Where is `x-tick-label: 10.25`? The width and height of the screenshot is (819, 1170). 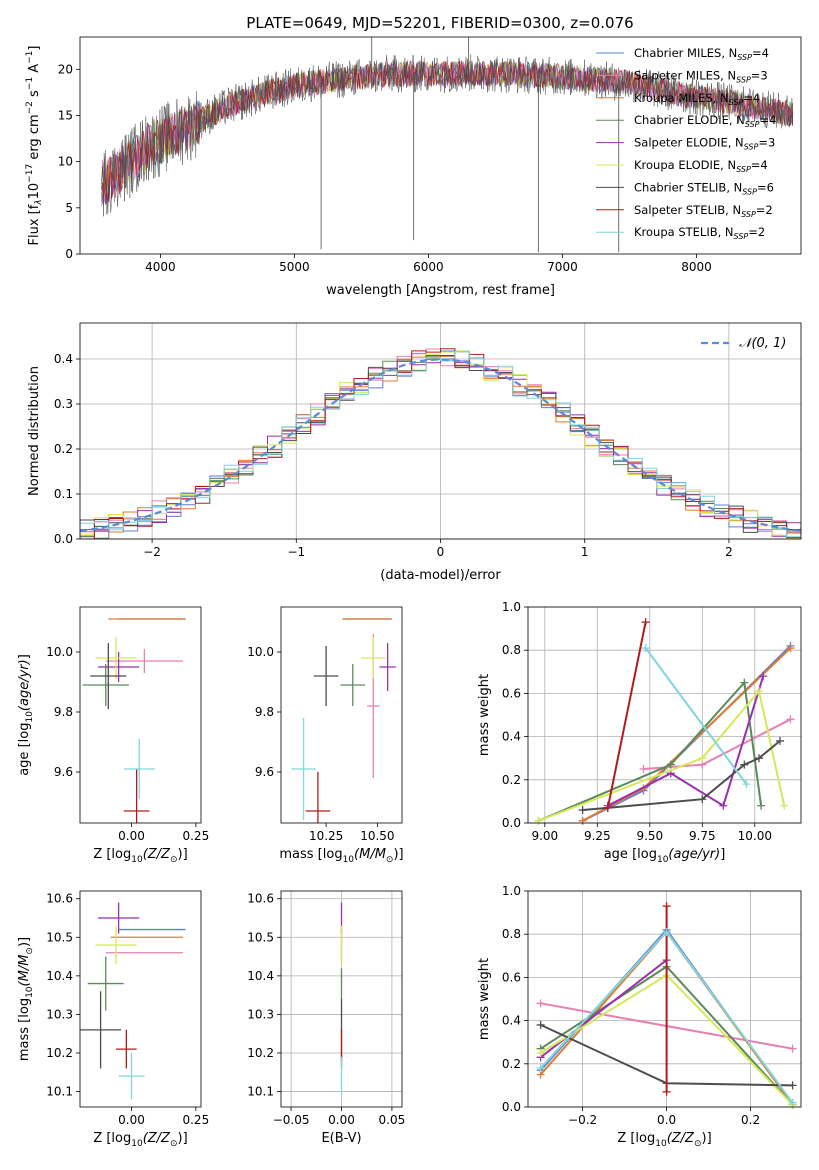 x-tick-label: 10.25 is located at coordinates (326, 836).